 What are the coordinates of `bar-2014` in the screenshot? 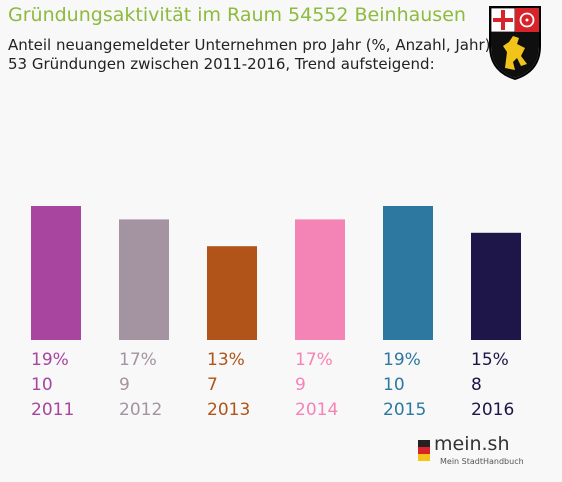 It's located at (320, 279).